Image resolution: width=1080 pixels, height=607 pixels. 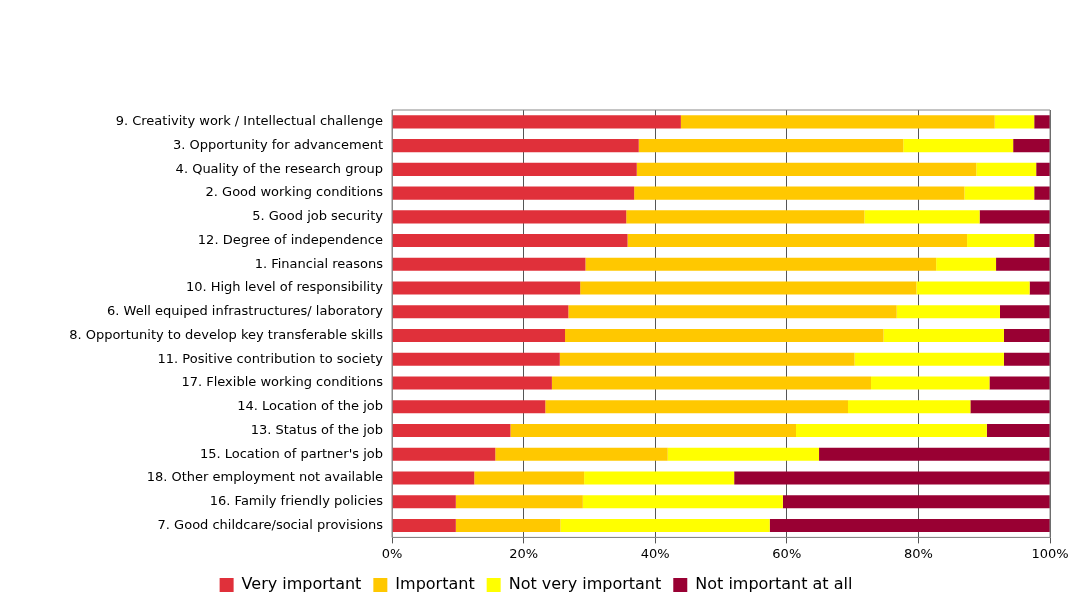 What do you see at coordinates (301, 584) in the screenshot?
I see `legend-label: Very important` at bounding box center [301, 584].